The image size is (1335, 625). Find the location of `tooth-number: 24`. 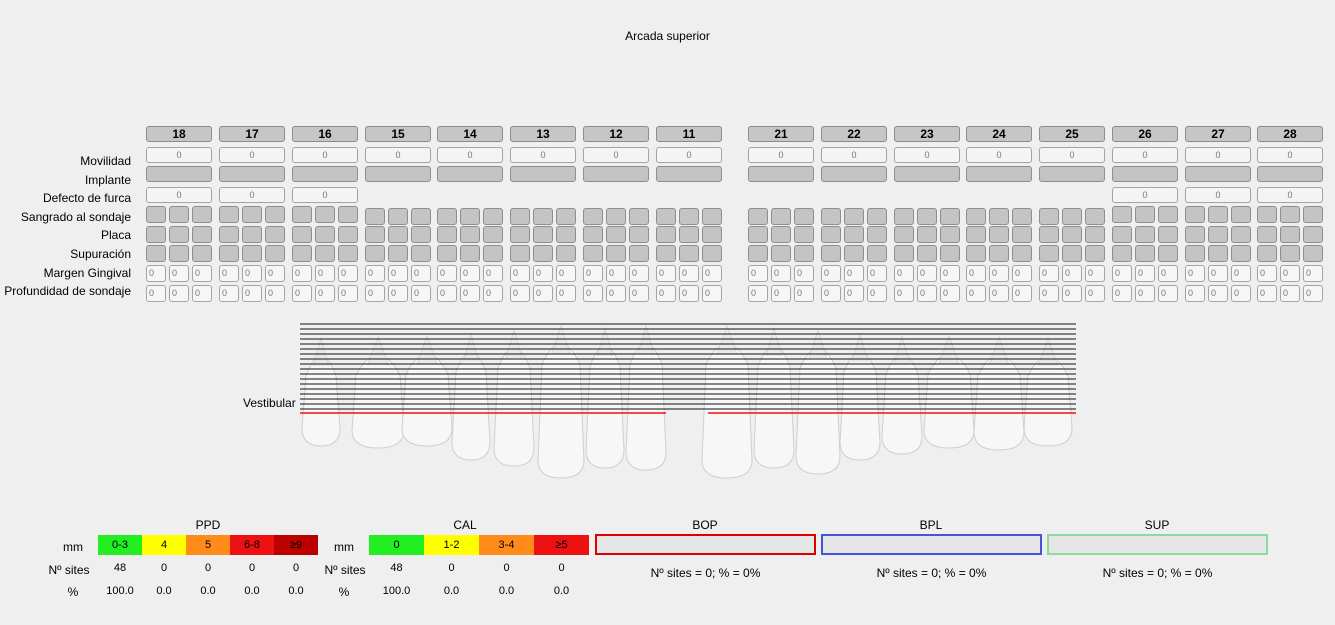

tooth-number: 24 is located at coordinates (999, 134).